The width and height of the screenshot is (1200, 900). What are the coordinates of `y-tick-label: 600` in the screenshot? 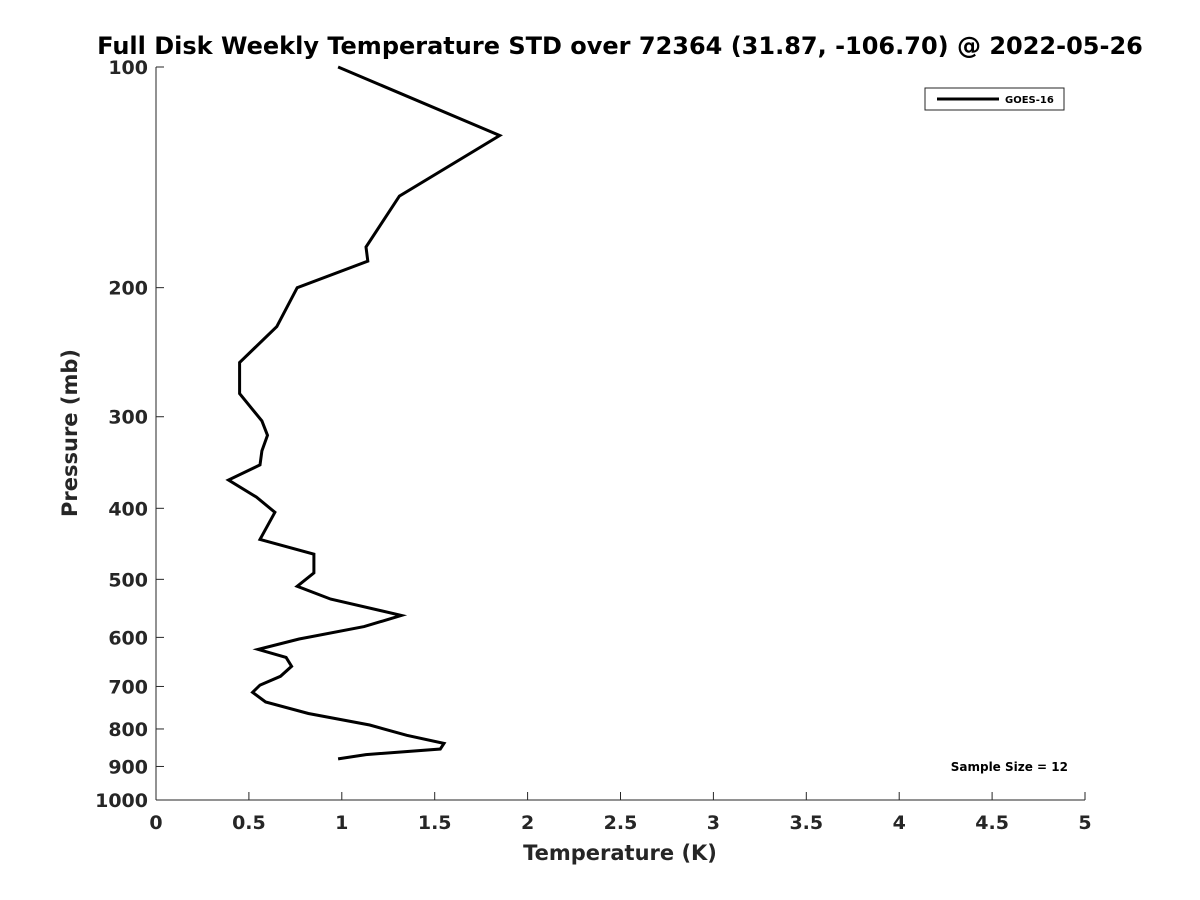 It's located at (128, 638).